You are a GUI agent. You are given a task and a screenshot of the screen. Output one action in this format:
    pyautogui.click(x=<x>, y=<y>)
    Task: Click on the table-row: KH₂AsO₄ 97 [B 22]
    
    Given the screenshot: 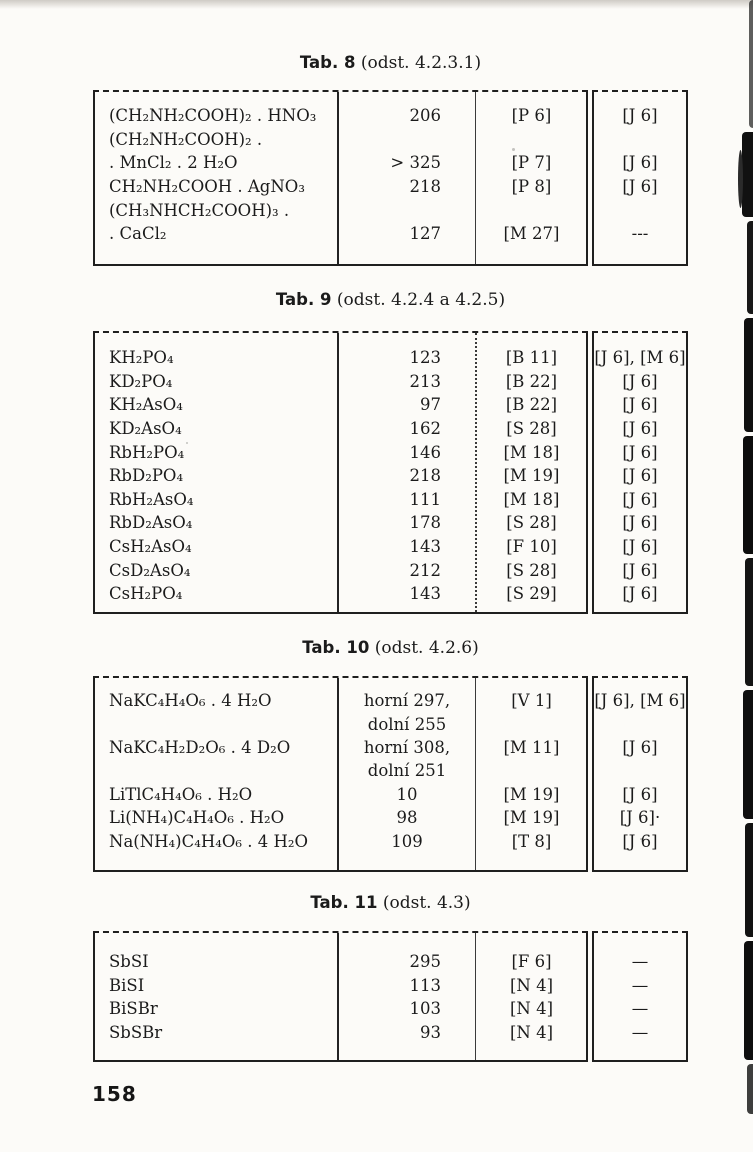 What is the action you would take?
    pyautogui.click(x=340, y=405)
    